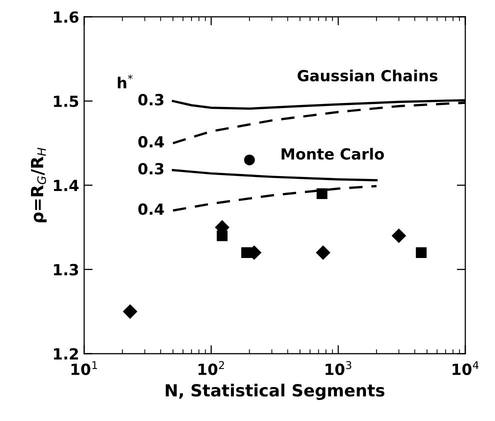 This screenshot has width=495, height=421. I want to click on y-tick-label: 1.3, so click(66, 270).